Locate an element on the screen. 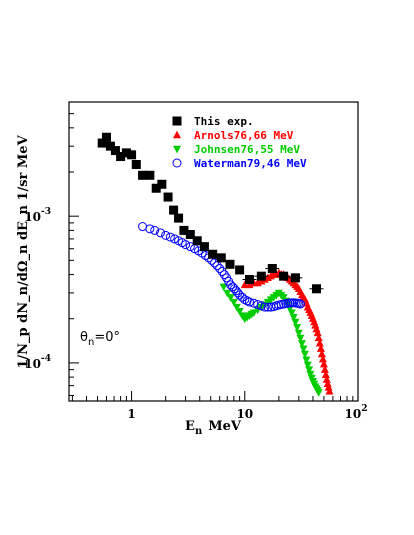 The height and width of the screenshot is (535, 414). legend-label: Johnsen76,55 MeV is located at coordinates (247, 149).